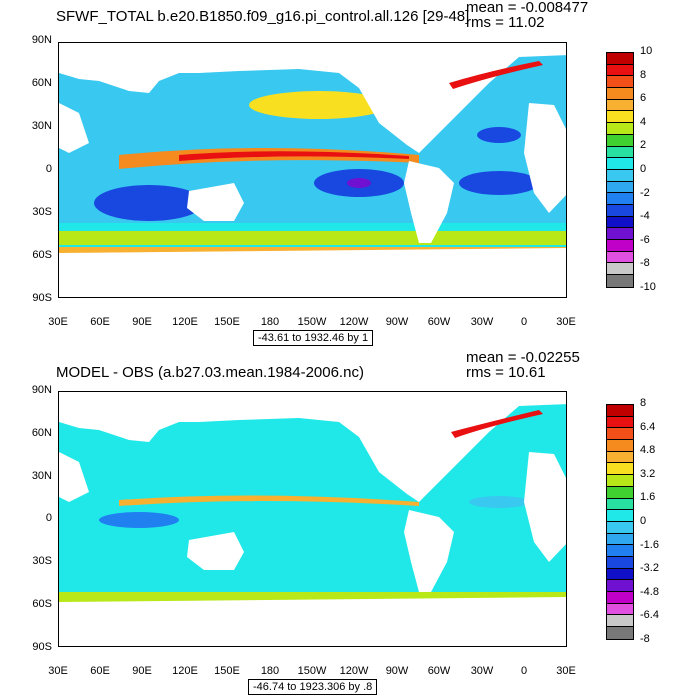  What do you see at coordinates (496, 75) in the screenshot?
I see `north-atlantic-max` at bounding box center [496, 75].